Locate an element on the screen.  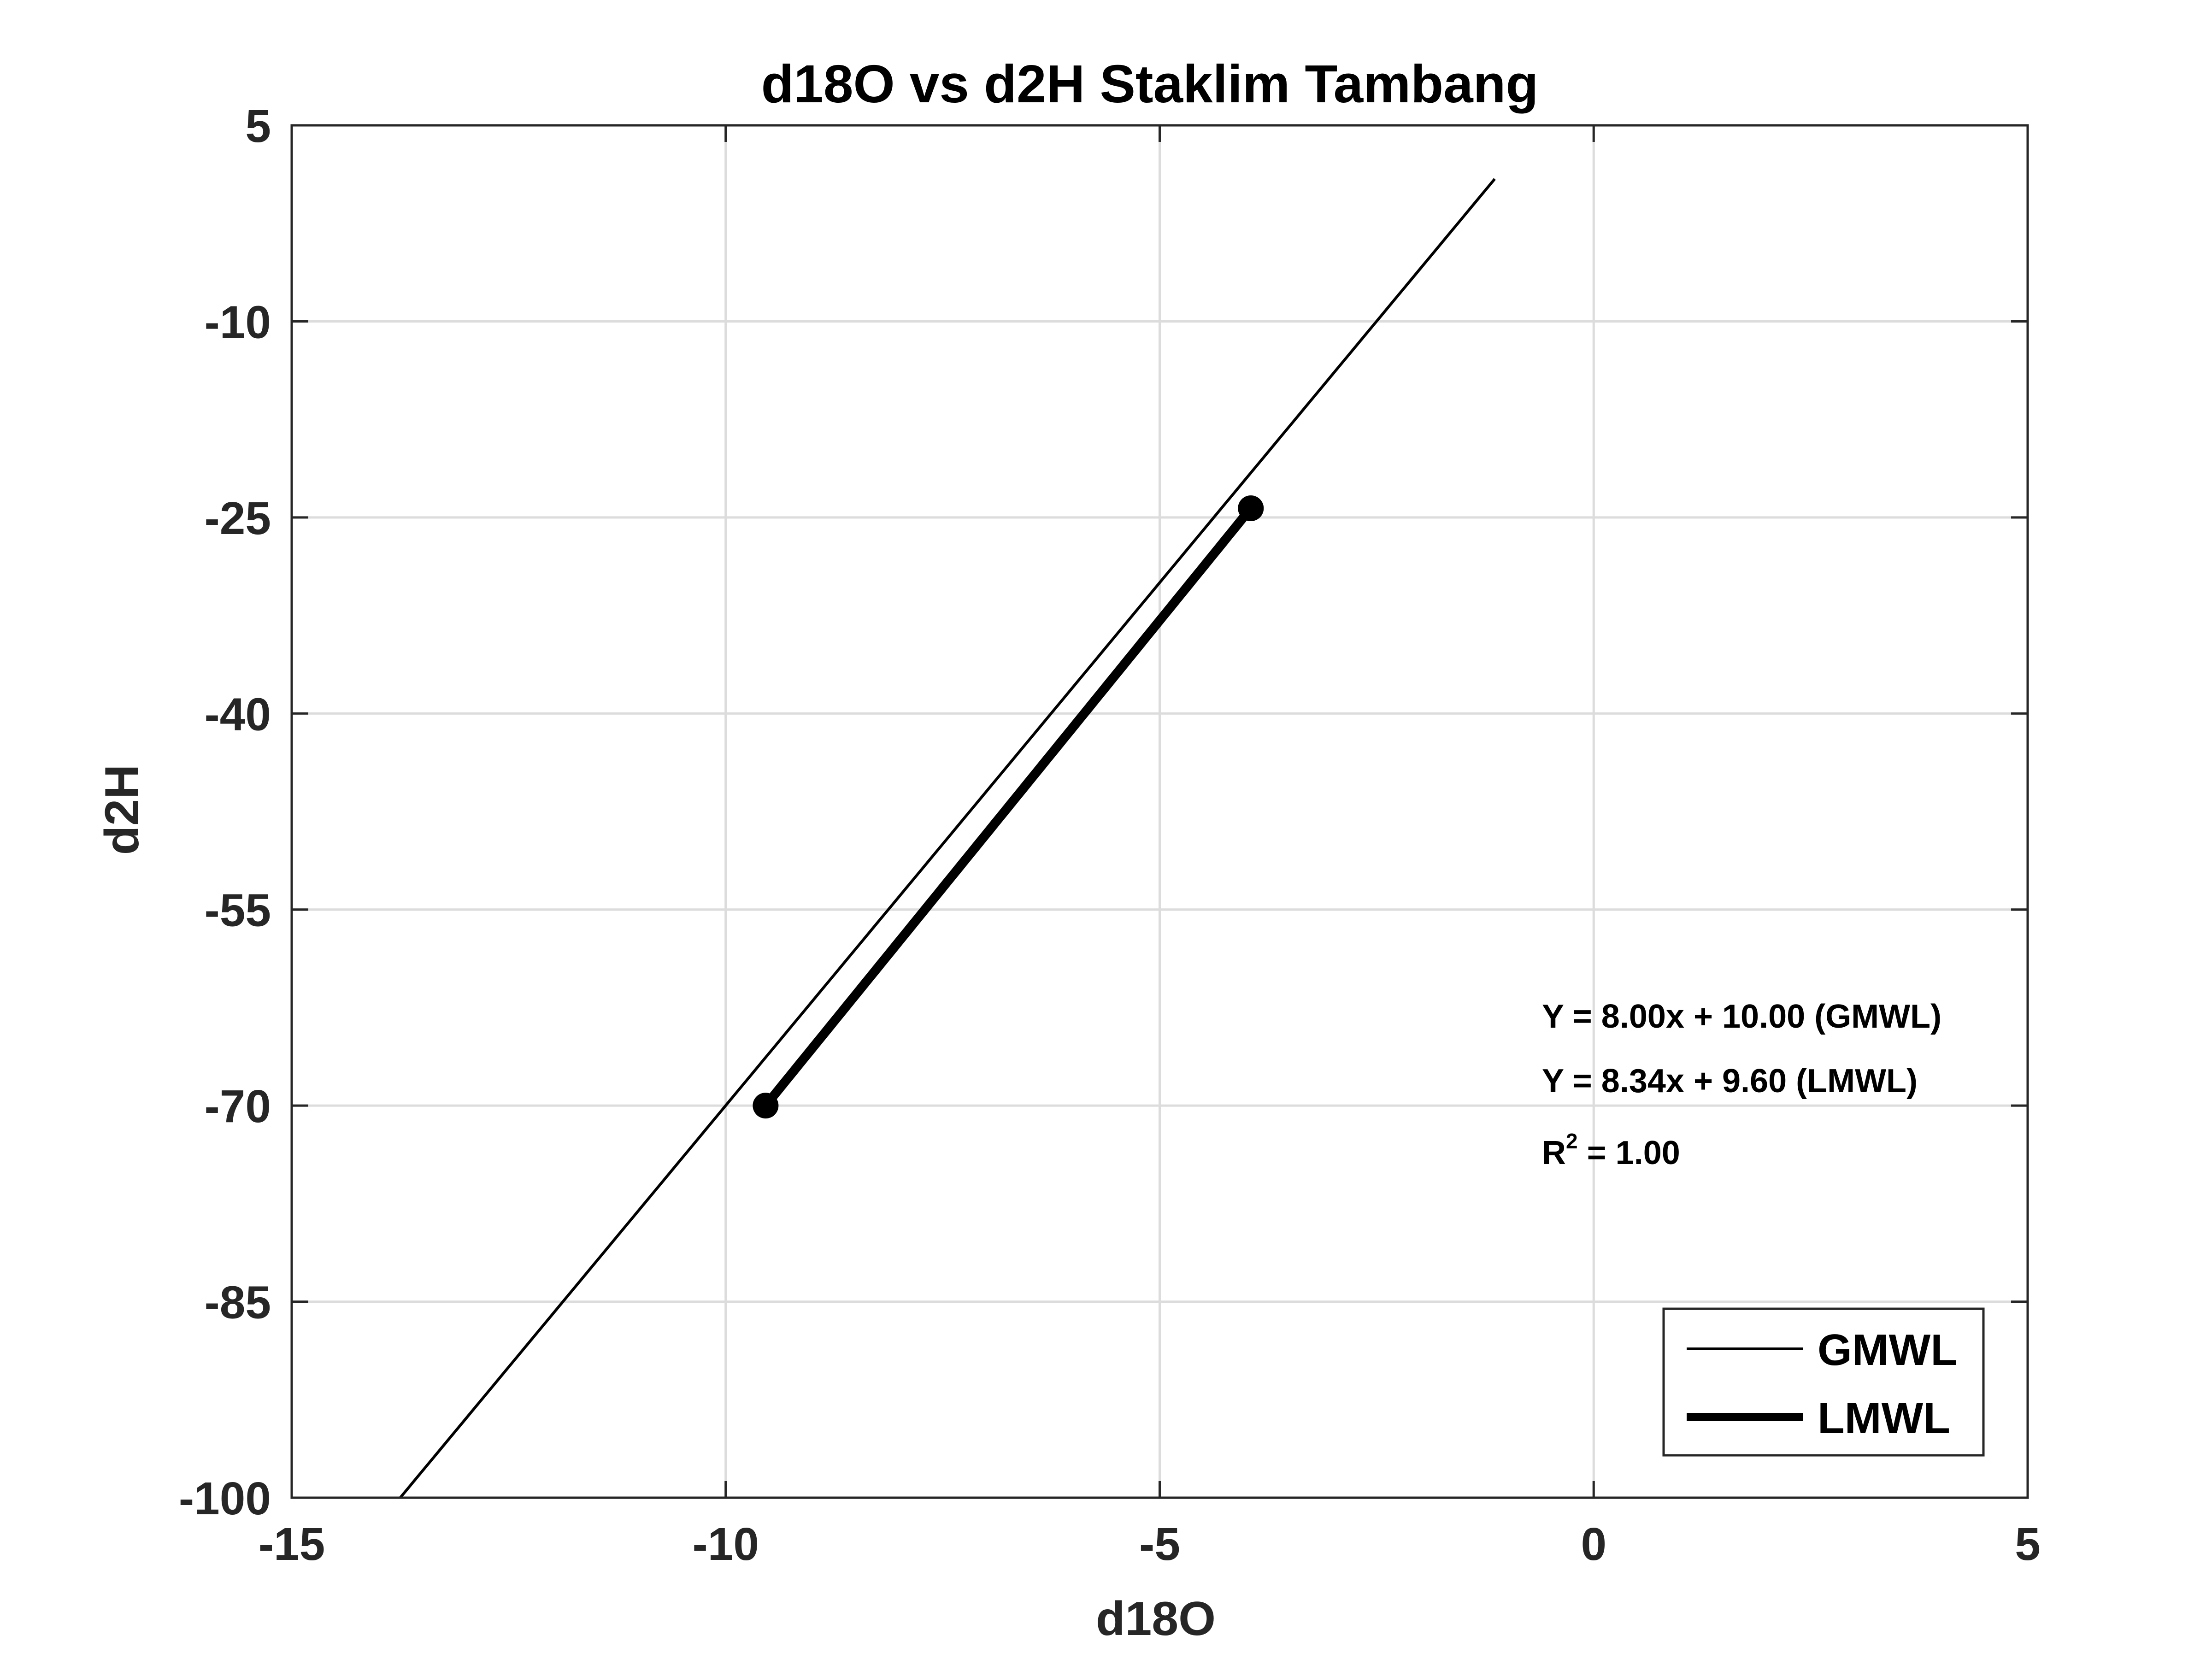
r-squared-prefix: R is located at coordinates (1554, 1153).